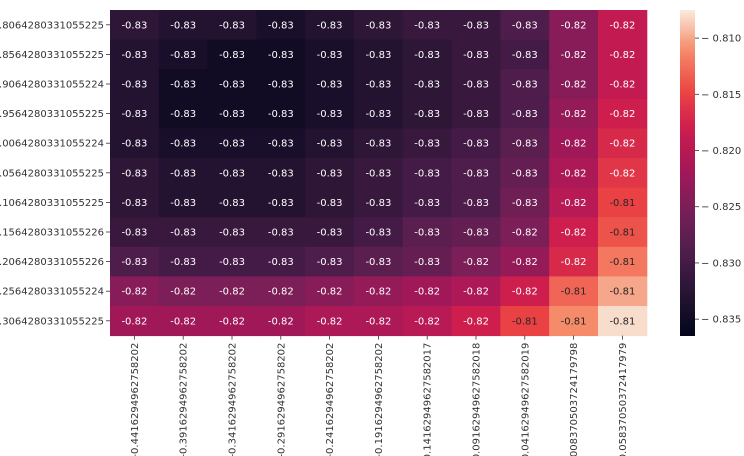  Describe the element at coordinates (525, 399) in the screenshot. I see `x-tick-label: -0.04162949627582019` at that location.